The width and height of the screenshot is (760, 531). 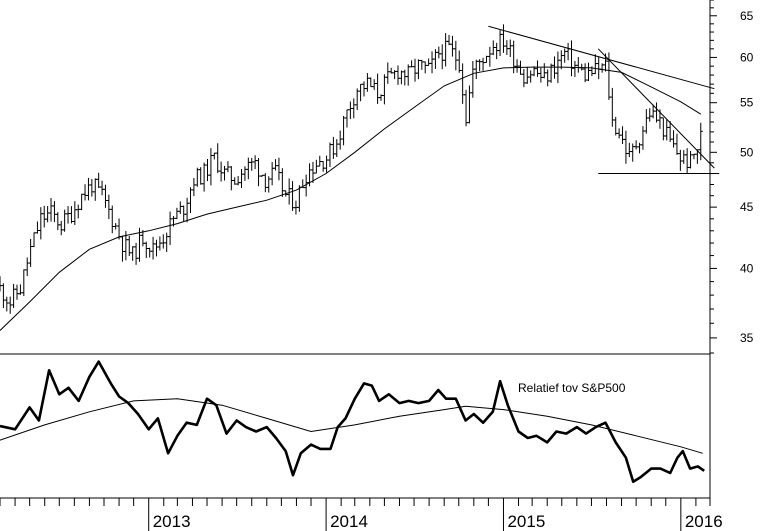 What do you see at coordinates (747, 16) in the screenshot?
I see `y-tick-label: 65` at bounding box center [747, 16].